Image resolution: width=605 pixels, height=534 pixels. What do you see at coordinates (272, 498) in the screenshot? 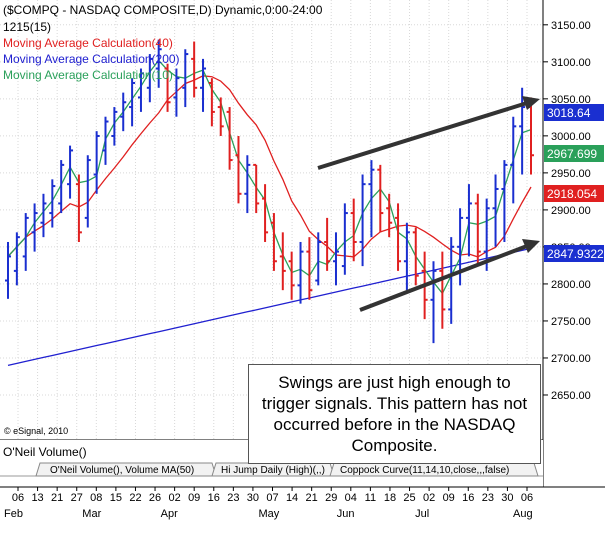
I see `x-day-label-13: 07` at bounding box center [272, 498].